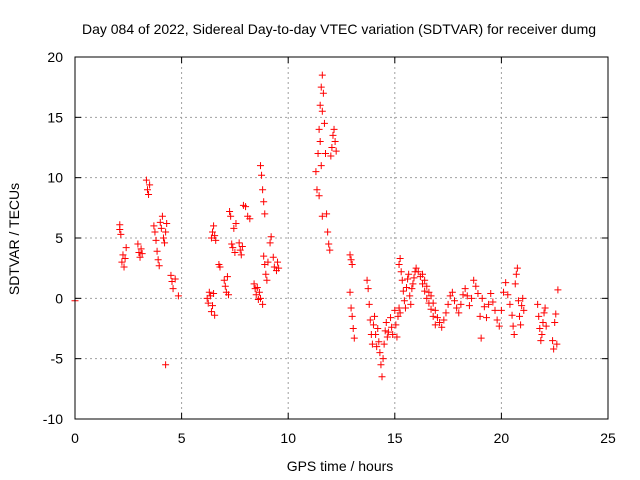 The width and height of the screenshot is (640, 480). What do you see at coordinates (395, 438) in the screenshot?
I see `x-tick-label: 15` at bounding box center [395, 438].